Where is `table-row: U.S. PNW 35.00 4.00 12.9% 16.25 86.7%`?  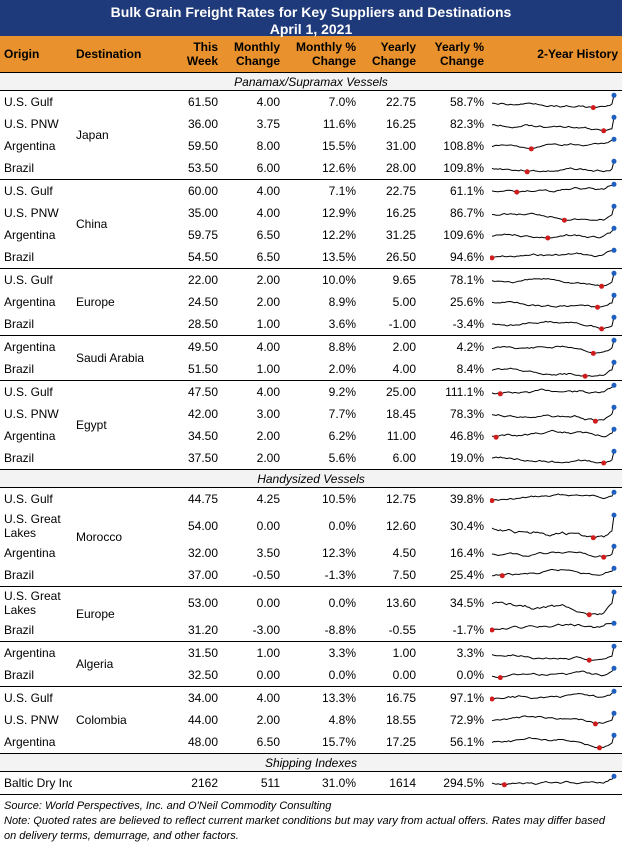
table-row: U.S. PNW 35.00 4.00 12.9% 16.25 86.7% is located at coordinates (311, 213).